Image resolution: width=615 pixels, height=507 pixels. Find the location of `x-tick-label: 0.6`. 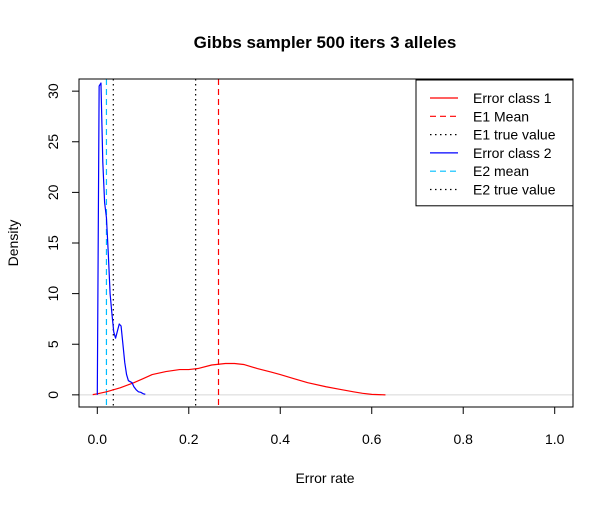

x-tick-label: 0.6 is located at coordinates (372, 439).